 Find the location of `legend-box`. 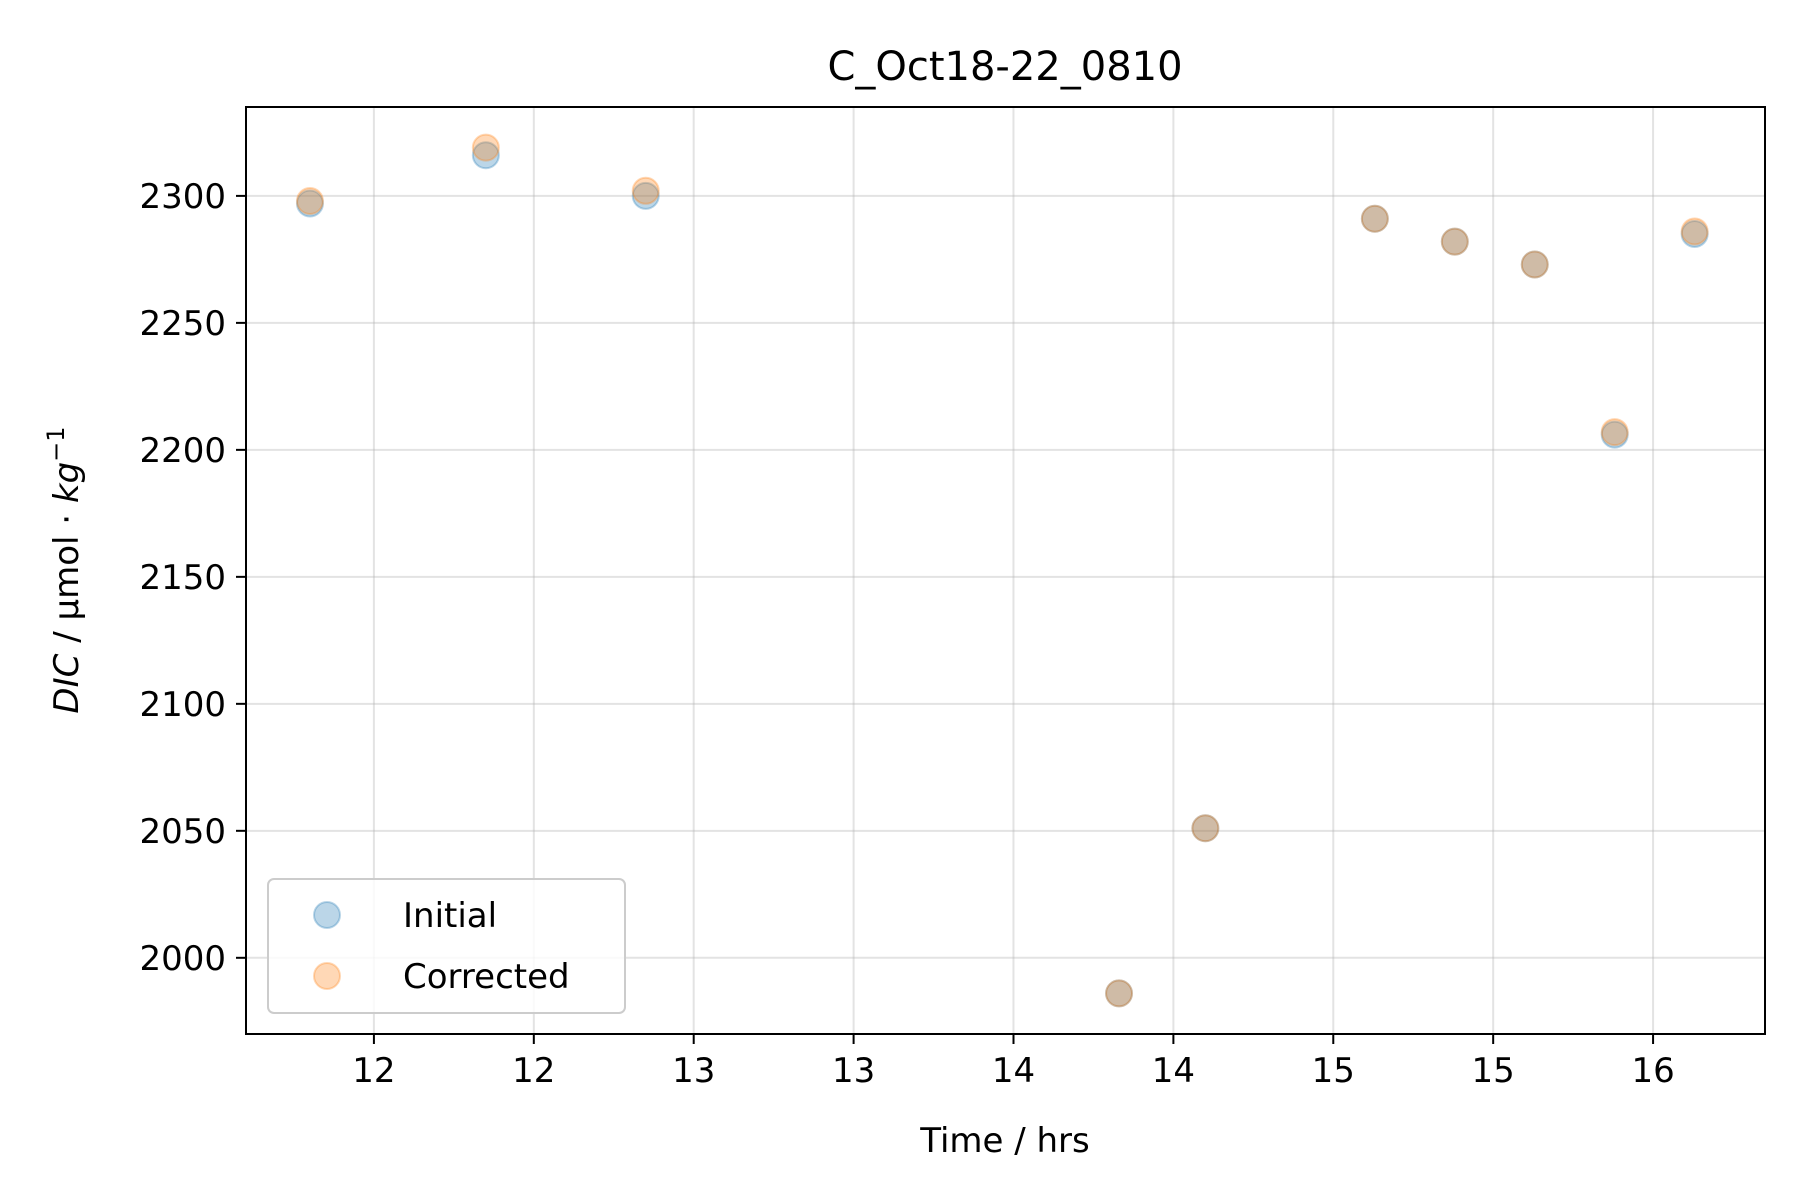

legend-box is located at coordinates (446, 946).